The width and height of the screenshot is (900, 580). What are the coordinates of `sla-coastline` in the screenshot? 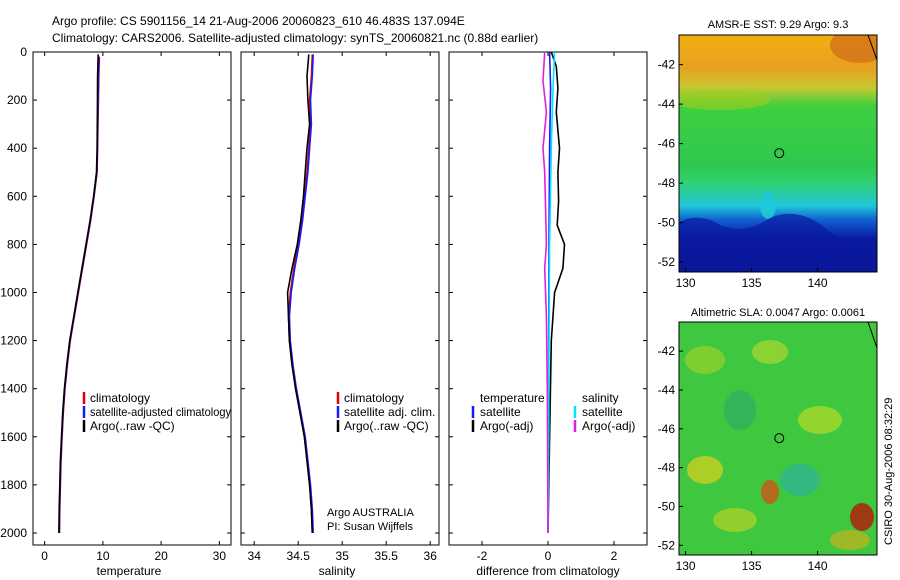 It's located at (872, 335).